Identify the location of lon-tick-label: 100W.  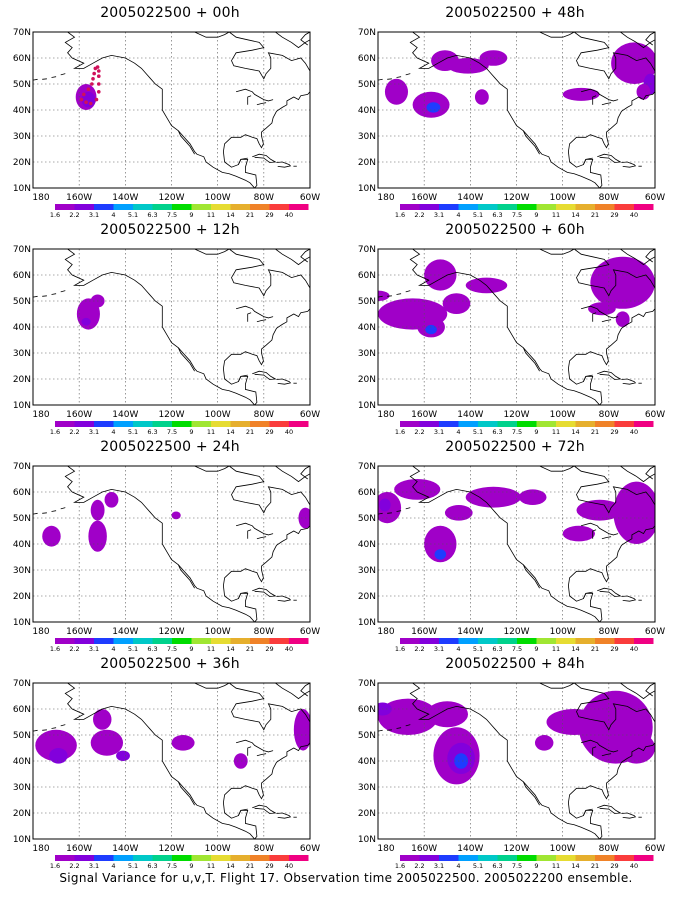
(218, 198).